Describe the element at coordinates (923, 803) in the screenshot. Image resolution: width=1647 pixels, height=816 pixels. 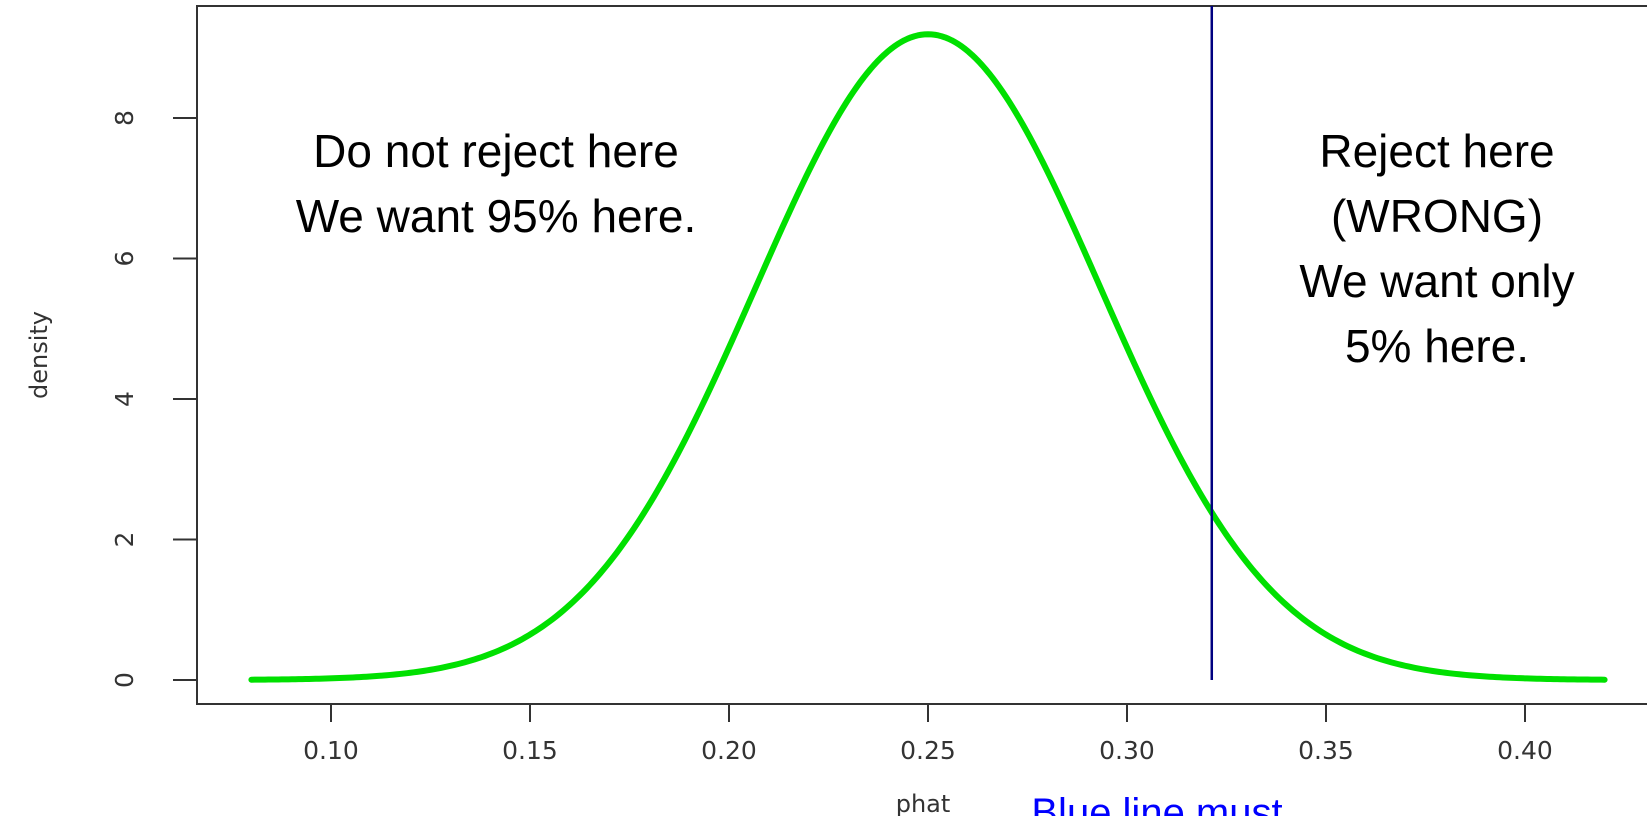
I see `x-axis-title: phat` at that location.